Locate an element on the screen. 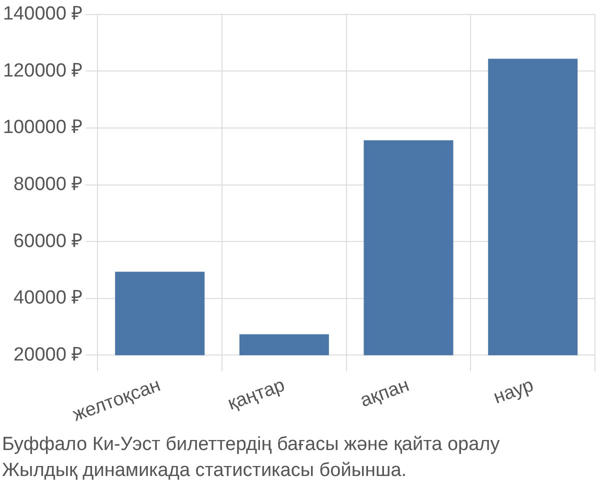 The width and height of the screenshot is (600, 500). y-tick-label: 60000 ₽ is located at coordinates (48, 241).